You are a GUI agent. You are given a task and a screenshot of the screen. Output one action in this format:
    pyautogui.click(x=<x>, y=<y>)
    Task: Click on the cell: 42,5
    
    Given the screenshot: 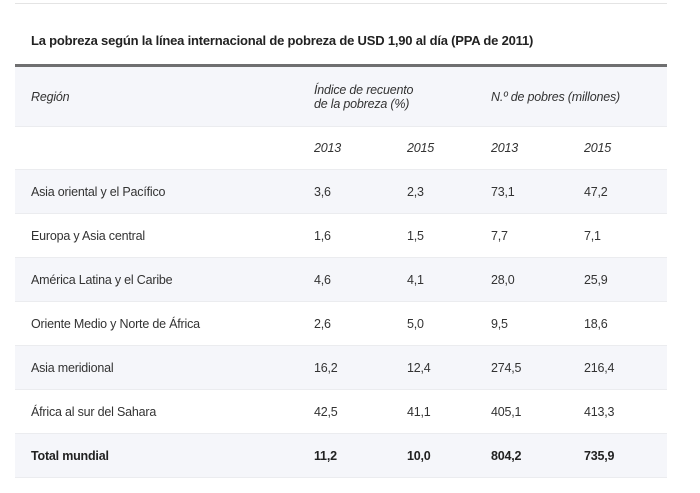 What is the action you would take?
    pyautogui.click(x=326, y=411)
    